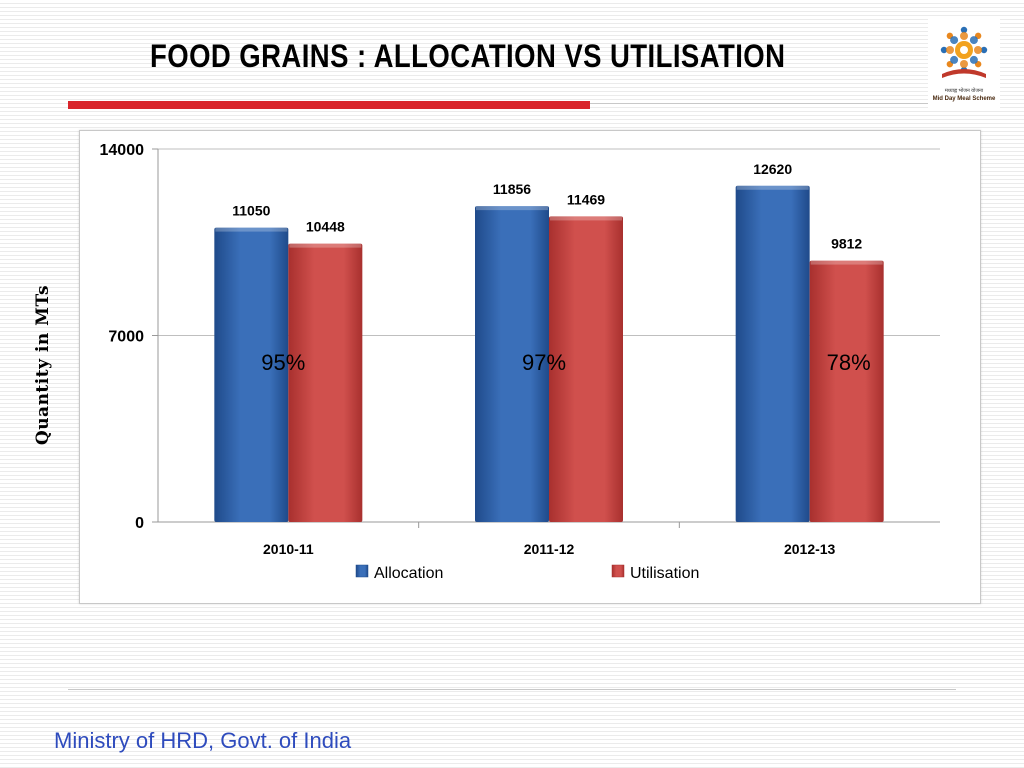  Describe the element at coordinates (586, 199) in the screenshot. I see `data-label: 11469` at that location.